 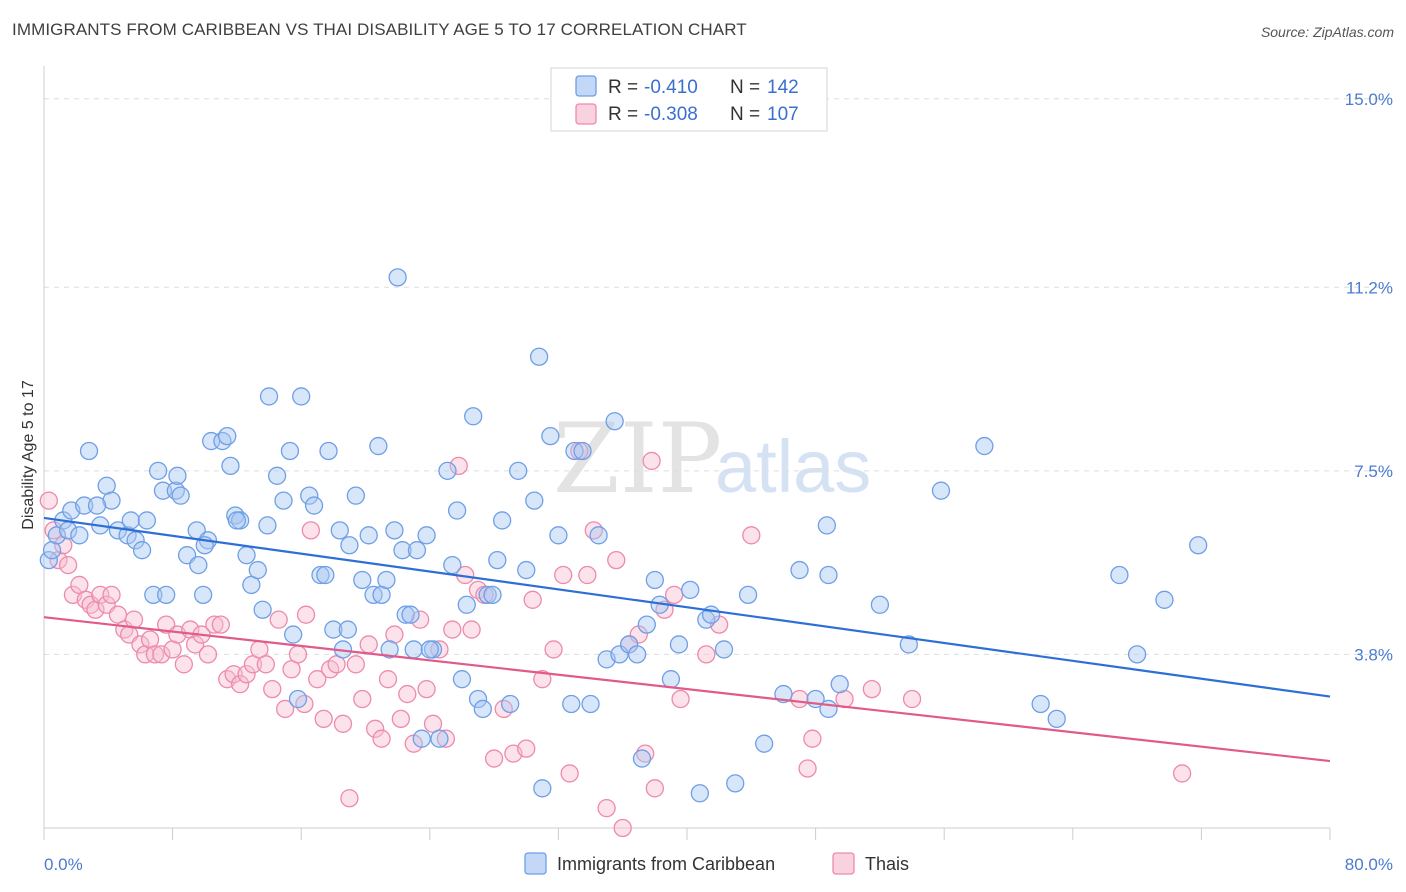 I want to click on bottom-legend-swatch-caribbean, so click(x=535, y=863).